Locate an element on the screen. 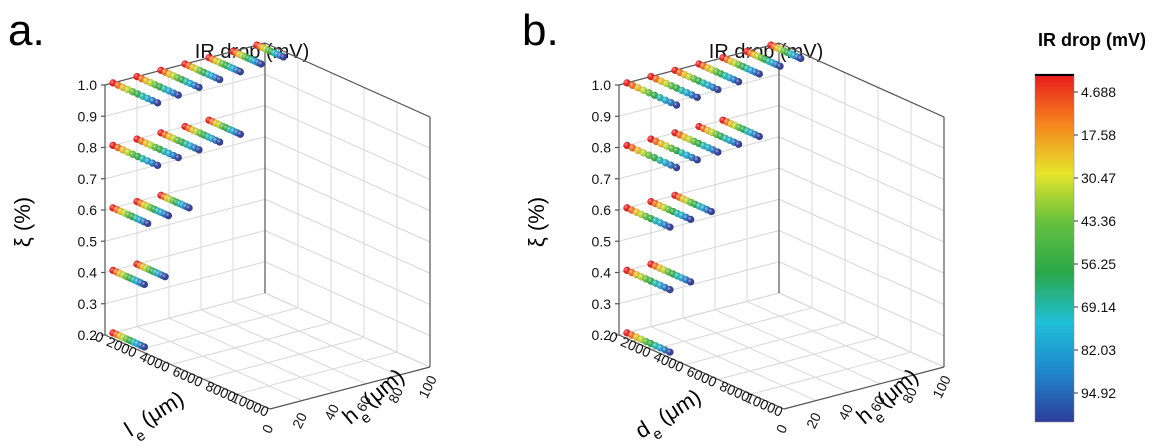 The image size is (1167, 447). y-tick-label: 80 is located at coordinates (909, 395).